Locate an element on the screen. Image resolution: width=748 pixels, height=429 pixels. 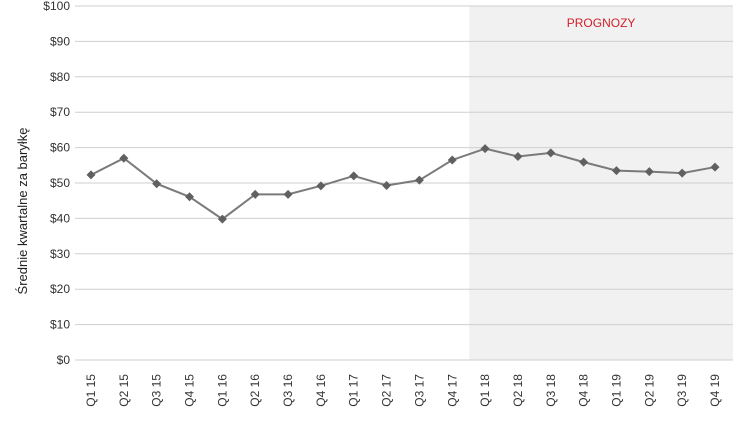
x-tick-label: Q2 15 is located at coordinates (124, 390).